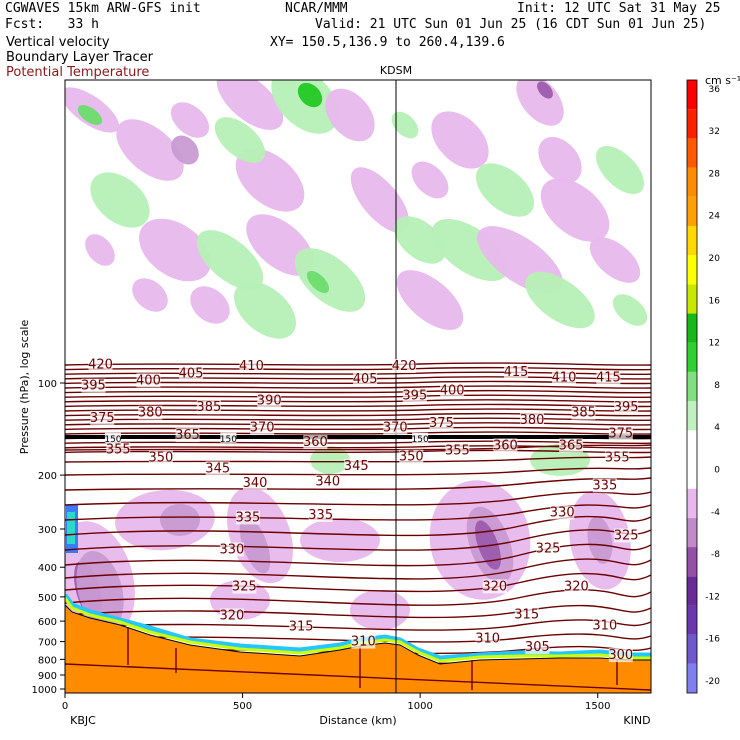 The height and width of the screenshot is (740, 740). Describe the element at coordinates (717, 471) in the screenshot. I see `colorbar-label: 0` at that location.